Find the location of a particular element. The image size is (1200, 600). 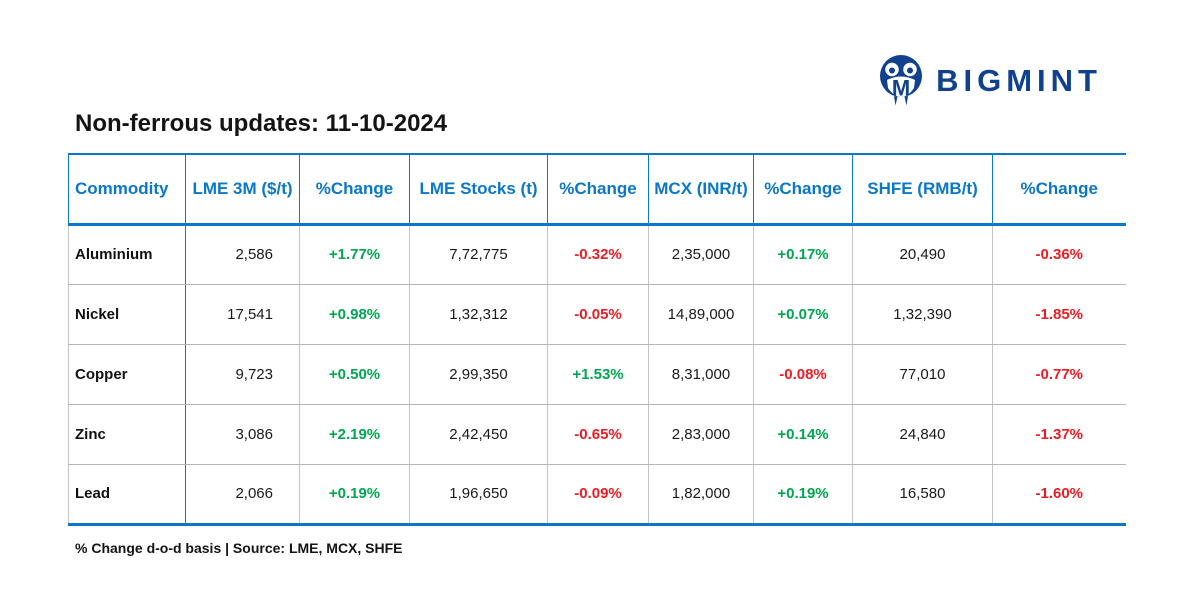

cell-lme-3m: 3,086 is located at coordinates (242, 434).